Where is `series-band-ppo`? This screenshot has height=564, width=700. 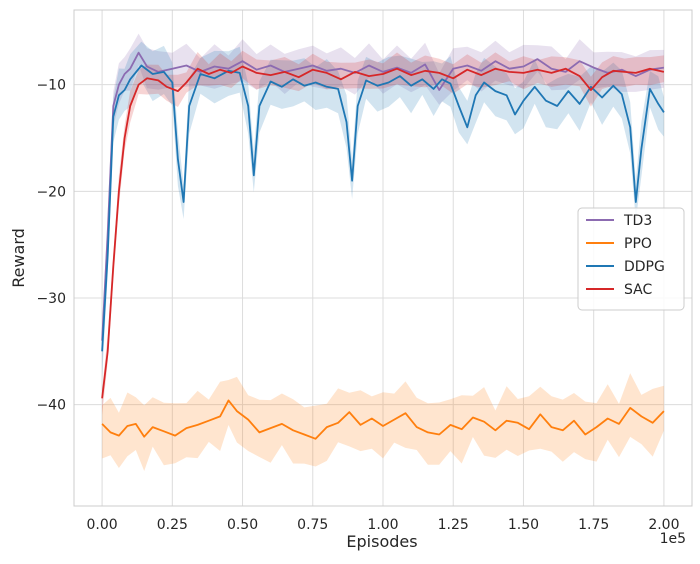
series-band-ppo is located at coordinates (383, 422).